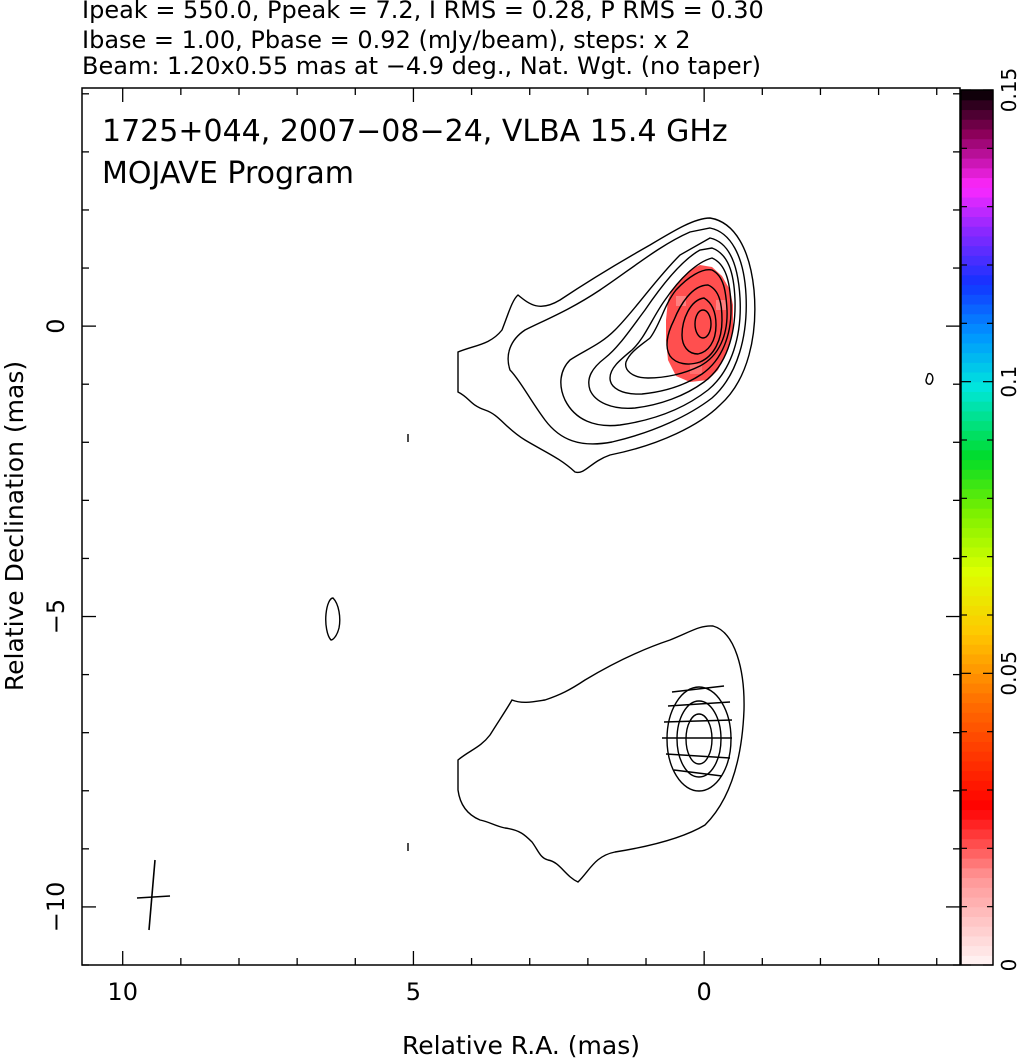  What do you see at coordinates (704, 992) in the screenshot?
I see `x-tick-label: 0` at bounding box center [704, 992].